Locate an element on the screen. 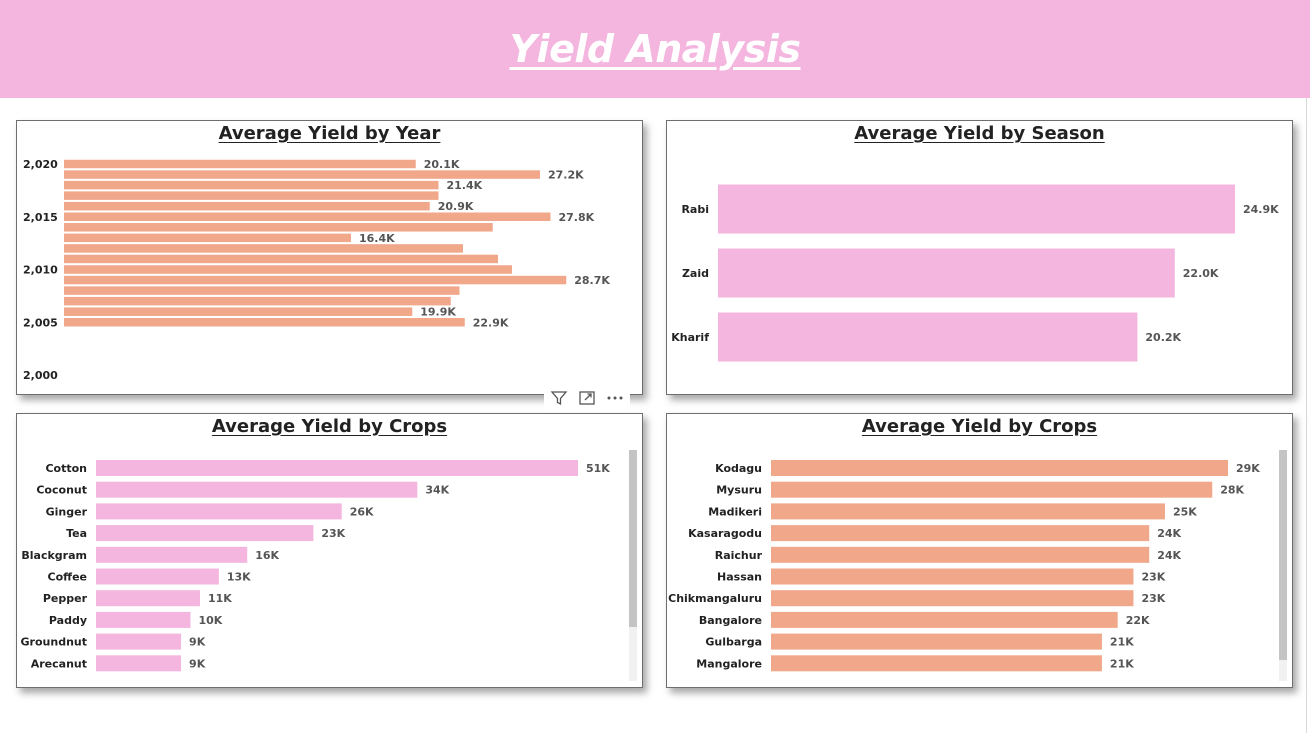  header-banner: Yield Analysis is located at coordinates (655, 49).